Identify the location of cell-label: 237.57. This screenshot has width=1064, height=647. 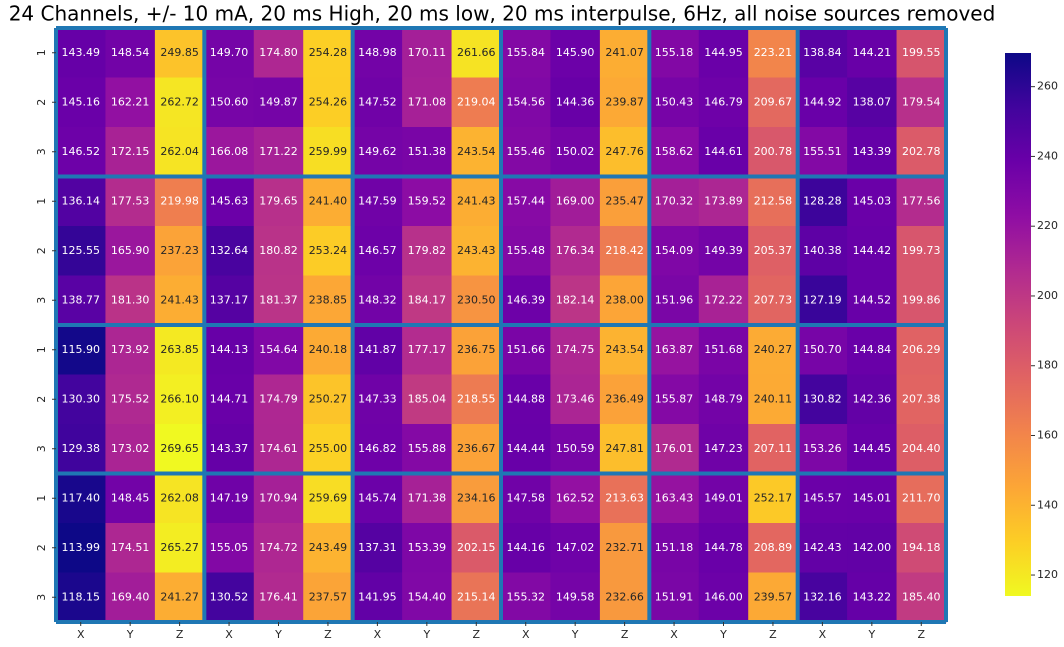
(328, 596).